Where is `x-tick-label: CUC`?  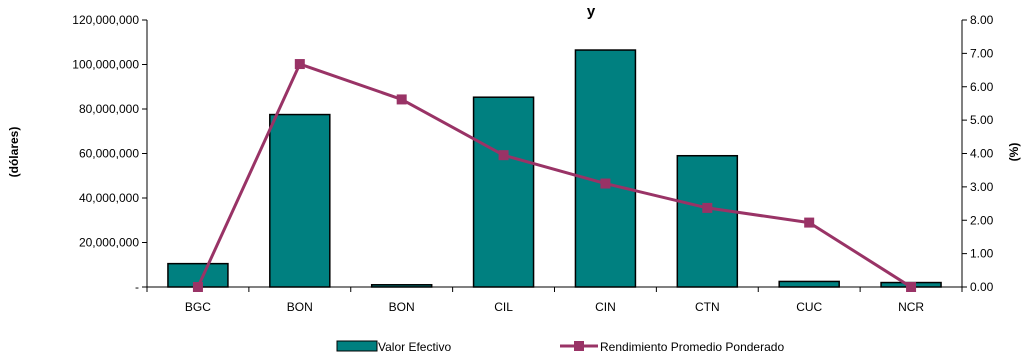
x-tick-label: CUC is located at coordinates (809, 307).